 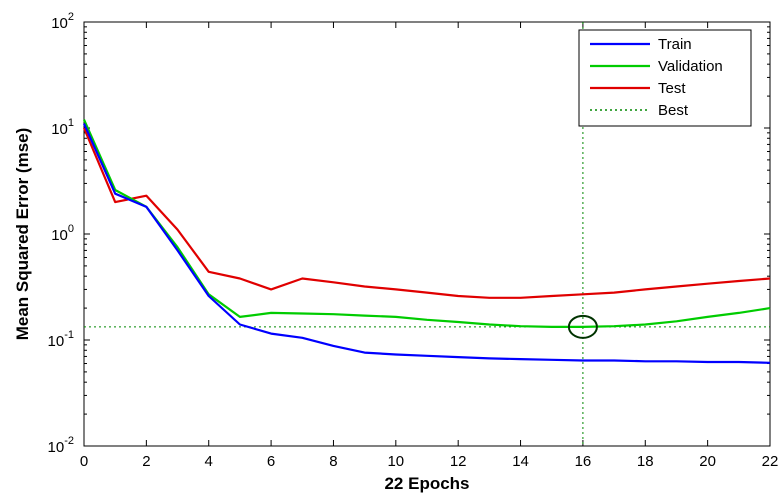 What do you see at coordinates (770, 461) in the screenshot?
I see `x-tick-label: 22` at bounding box center [770, 461].